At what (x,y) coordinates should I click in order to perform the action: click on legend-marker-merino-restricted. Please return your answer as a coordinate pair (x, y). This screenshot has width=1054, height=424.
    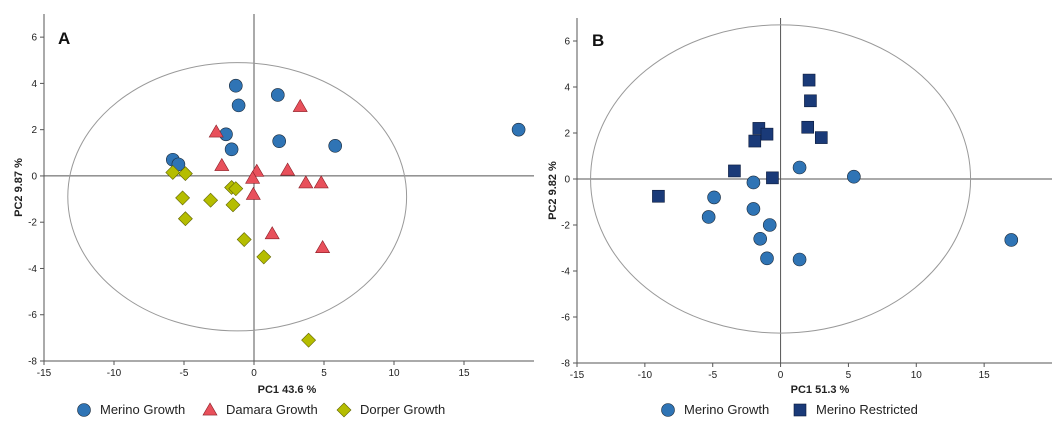
    Looking at the image, I should click on (800, 410).